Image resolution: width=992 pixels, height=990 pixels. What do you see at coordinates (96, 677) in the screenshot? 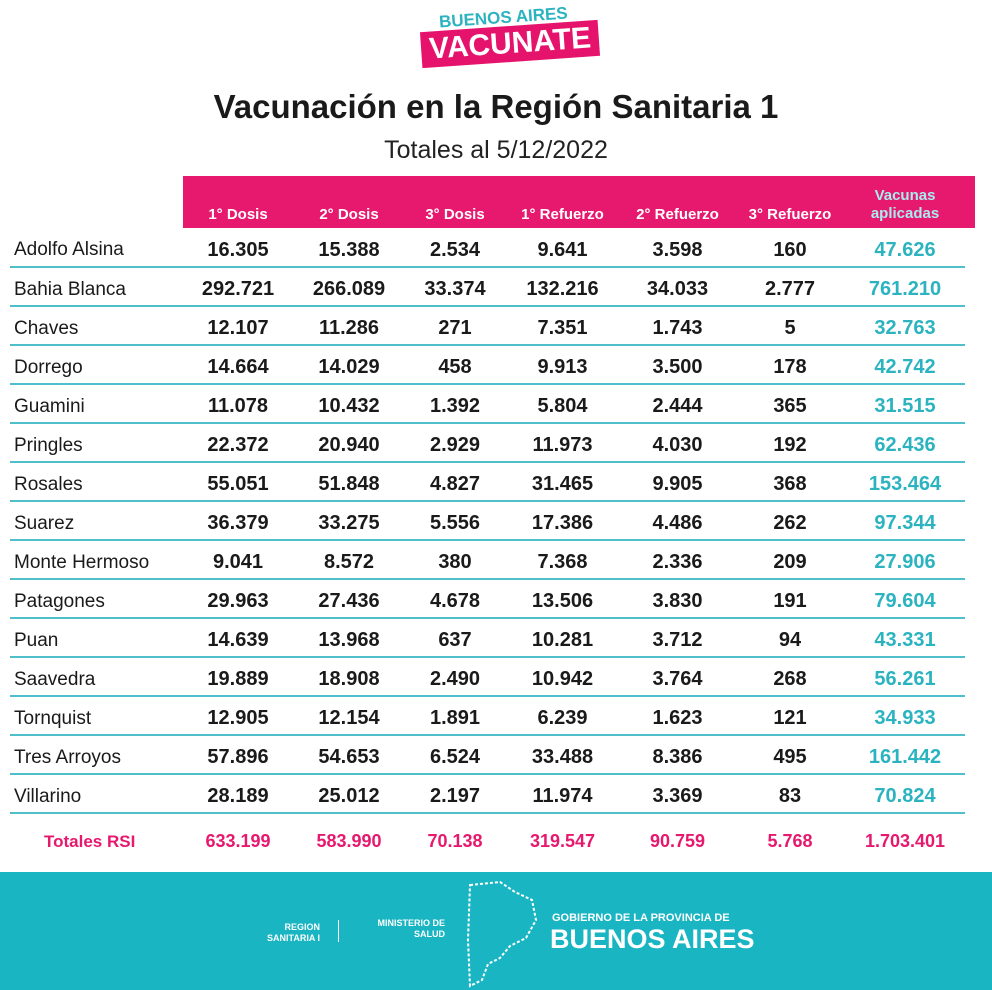
I see `municipality-name: Saavedra` at bounding box center [96, 677].